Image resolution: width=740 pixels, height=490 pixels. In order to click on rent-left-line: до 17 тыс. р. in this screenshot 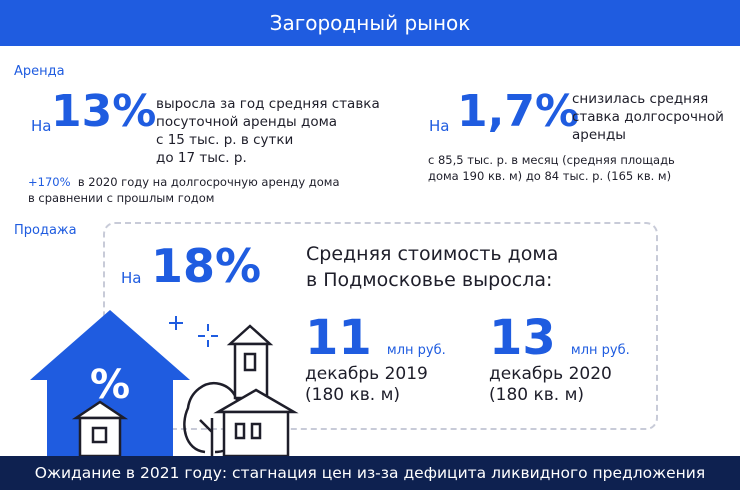, I will do `click(201, 158)`.